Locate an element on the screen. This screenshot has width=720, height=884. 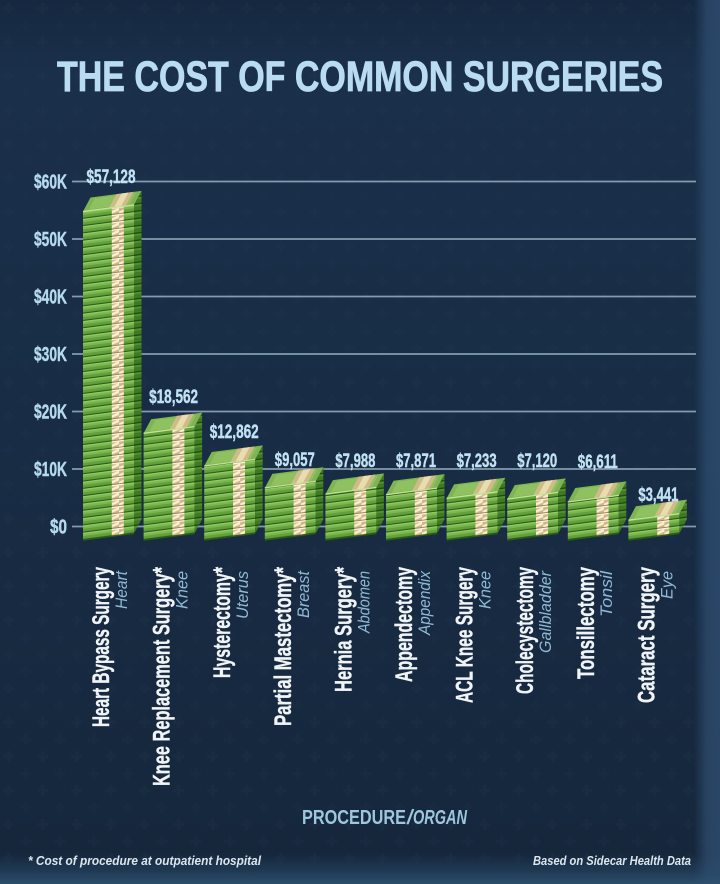
svg-text: $7,871 is located at coordinates (416, 461).